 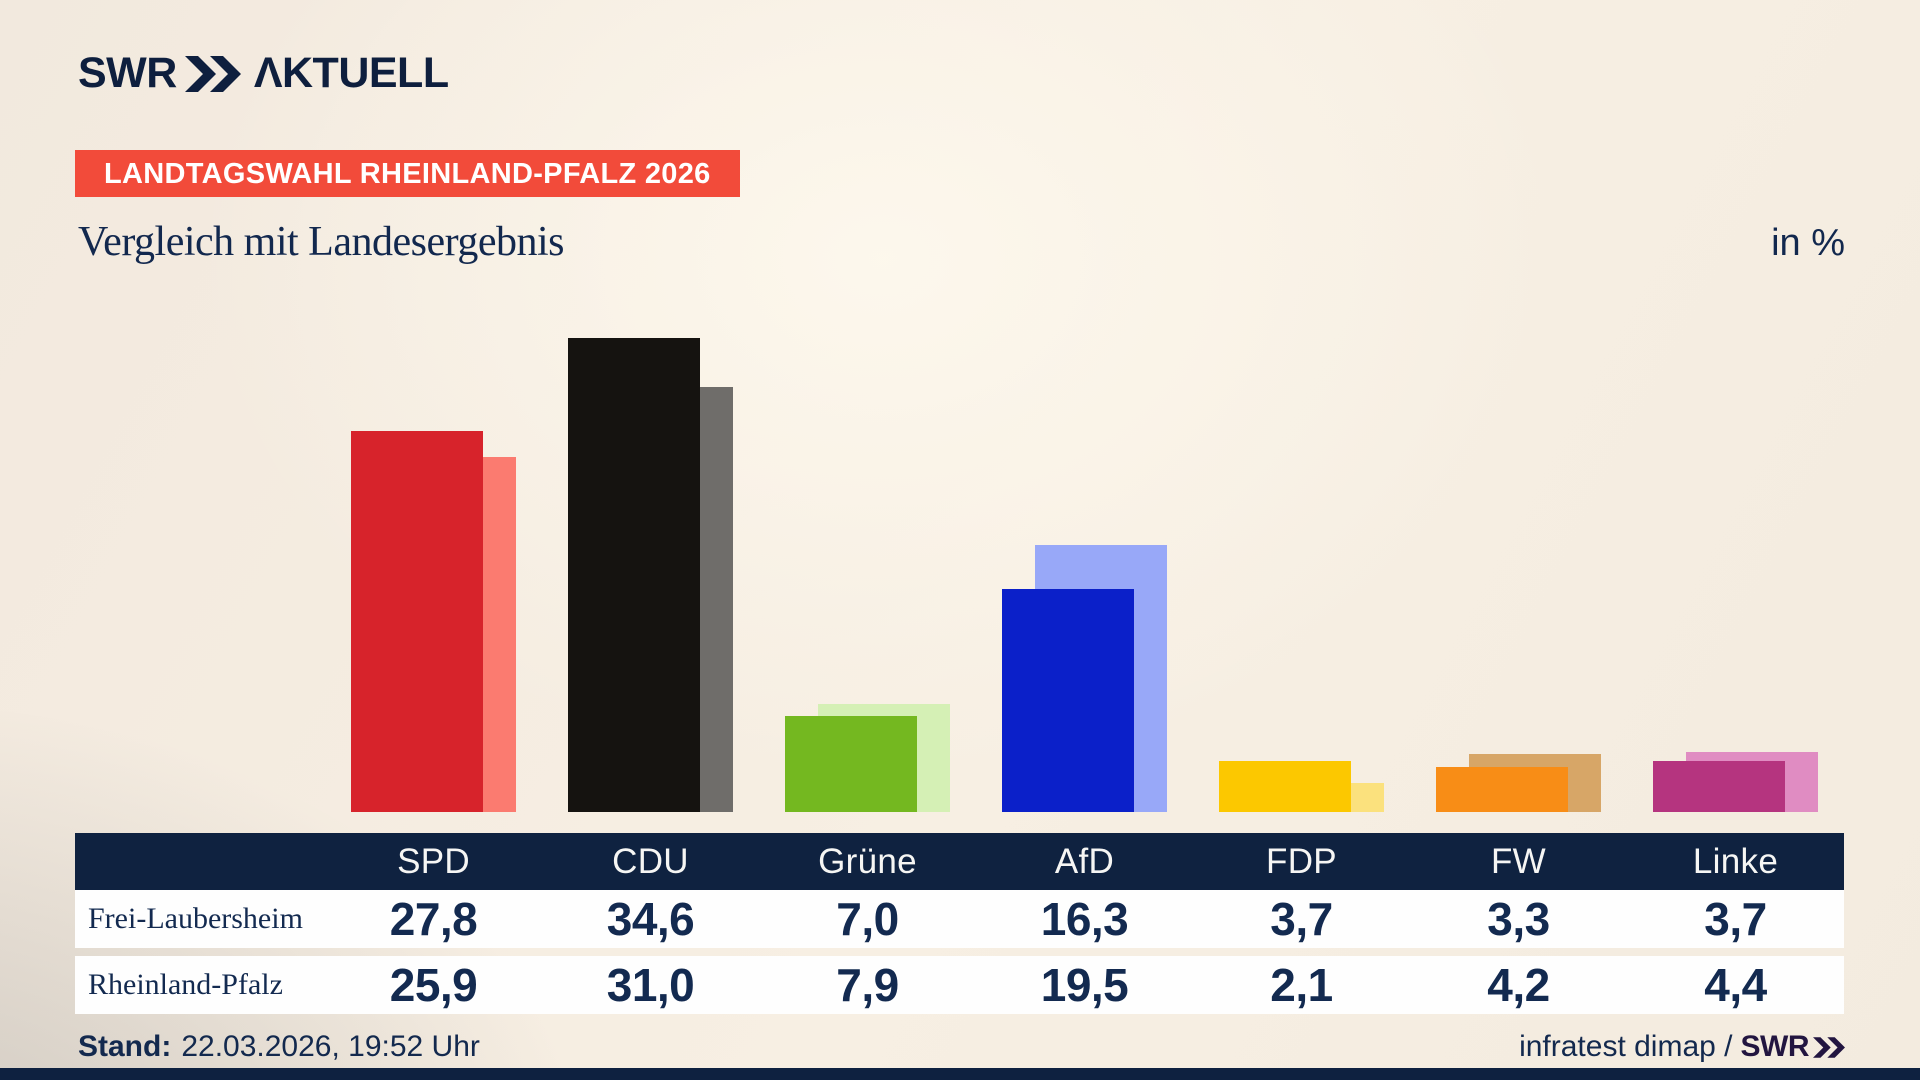 What do you see at coordinates (1735, 985) in the screenshot?
I see `value-linke-state: 4,4` at bounding box center [1735, 985].